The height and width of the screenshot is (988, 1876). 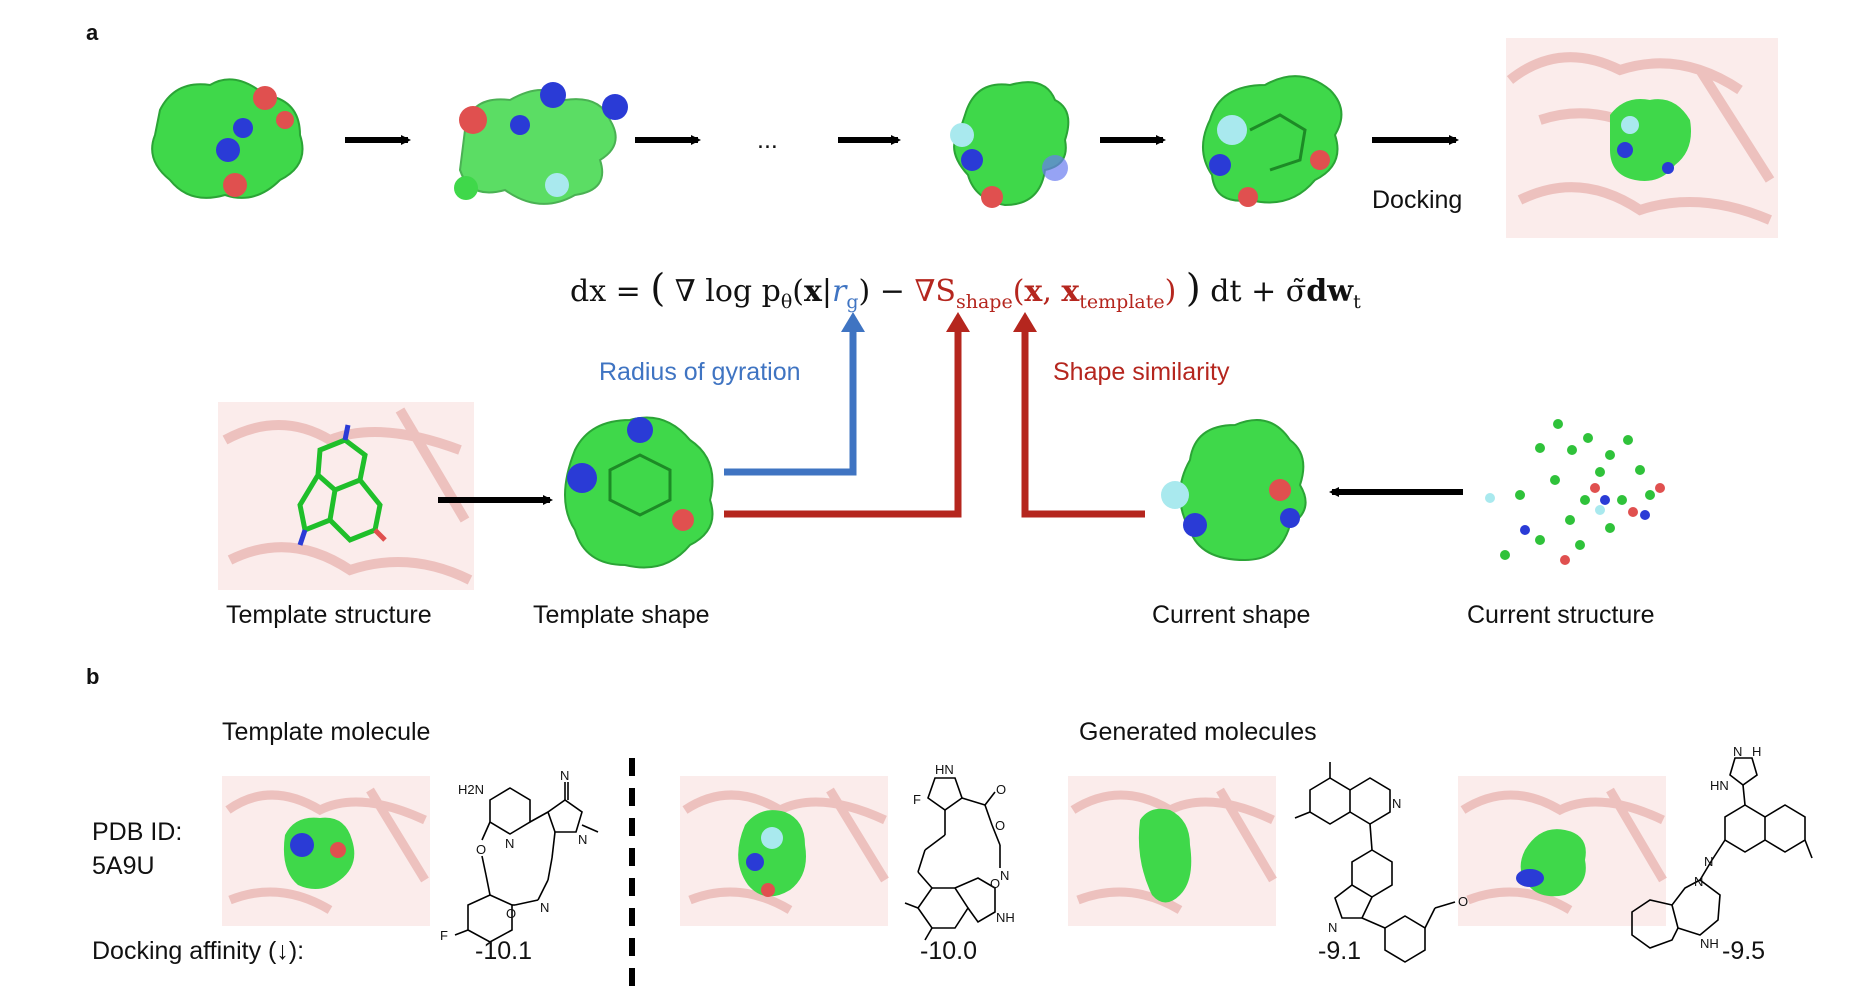 I want to click on gen3-label-hn: HN, so click(x=1719, y=785).